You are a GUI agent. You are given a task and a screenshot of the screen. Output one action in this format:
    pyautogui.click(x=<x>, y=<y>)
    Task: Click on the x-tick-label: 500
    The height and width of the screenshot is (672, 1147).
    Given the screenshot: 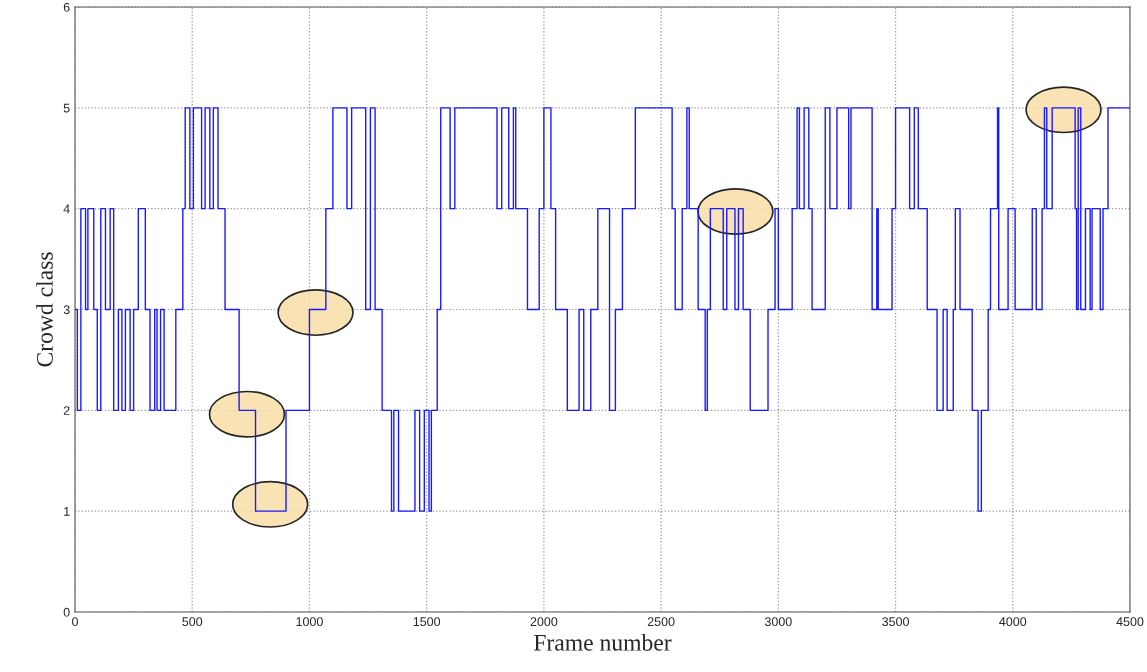 What is the action you would take?
    pyautogui.click(x=192, y=622)
    